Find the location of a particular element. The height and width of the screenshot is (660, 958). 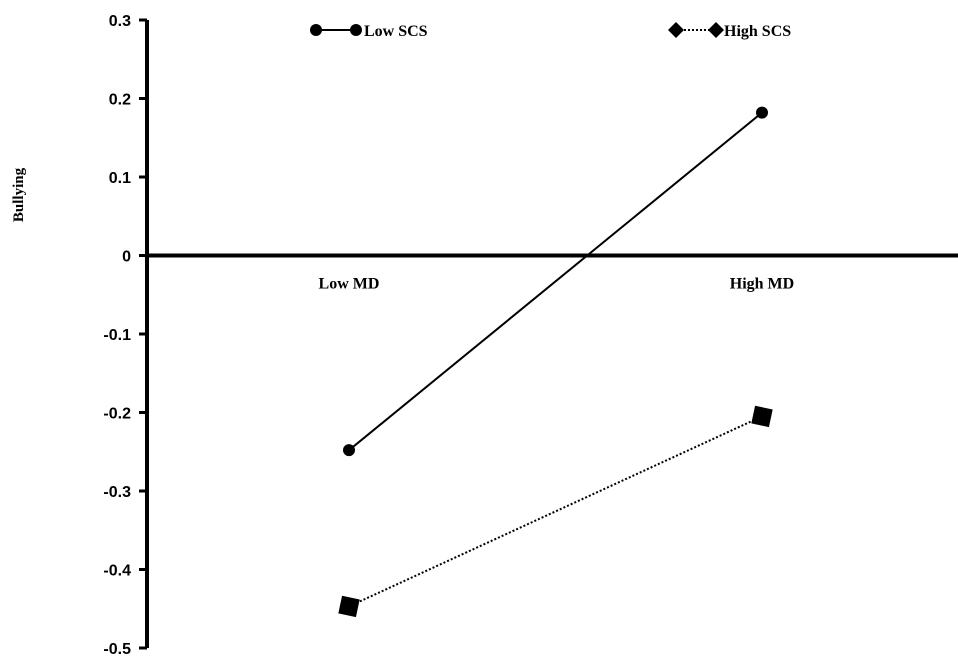

y-tick-label: -0.2 is located at coordinates (117, 414).